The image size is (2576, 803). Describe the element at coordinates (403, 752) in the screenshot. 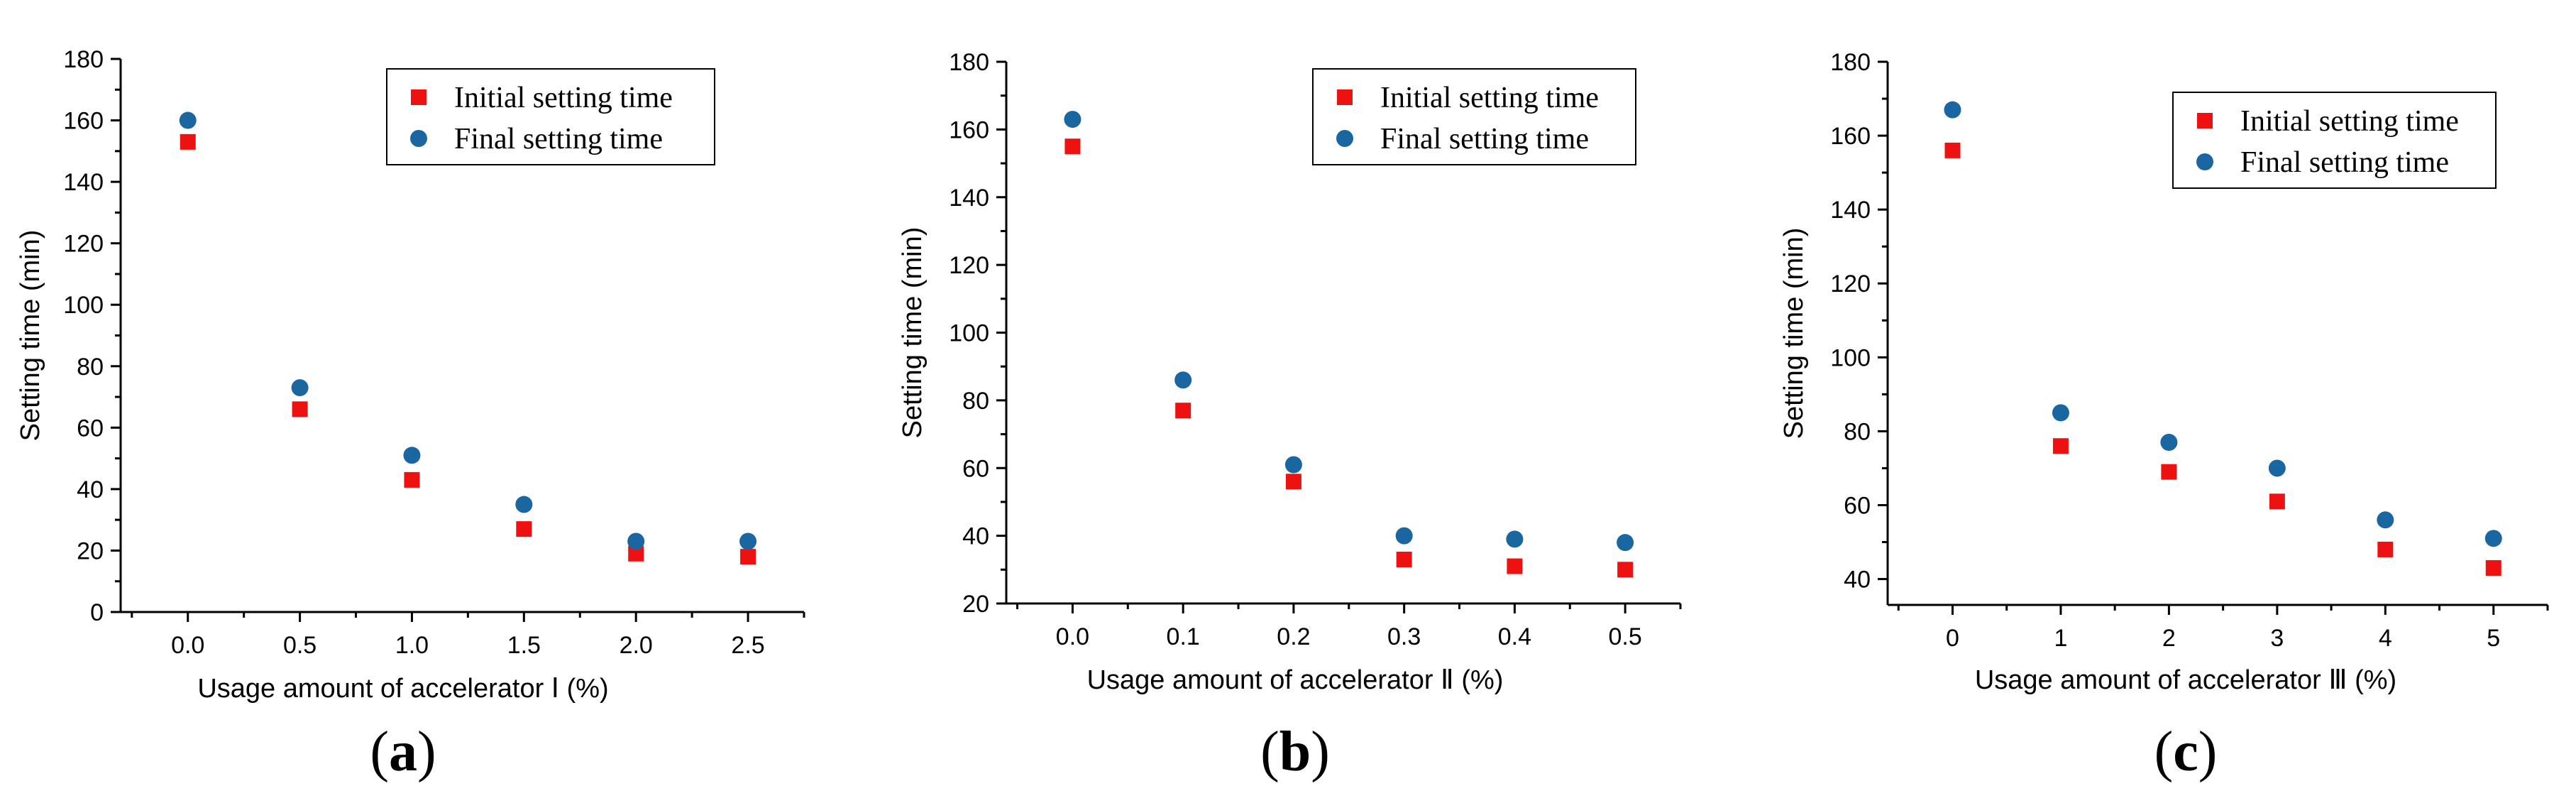

I see `panel-label: (a)` at that location.